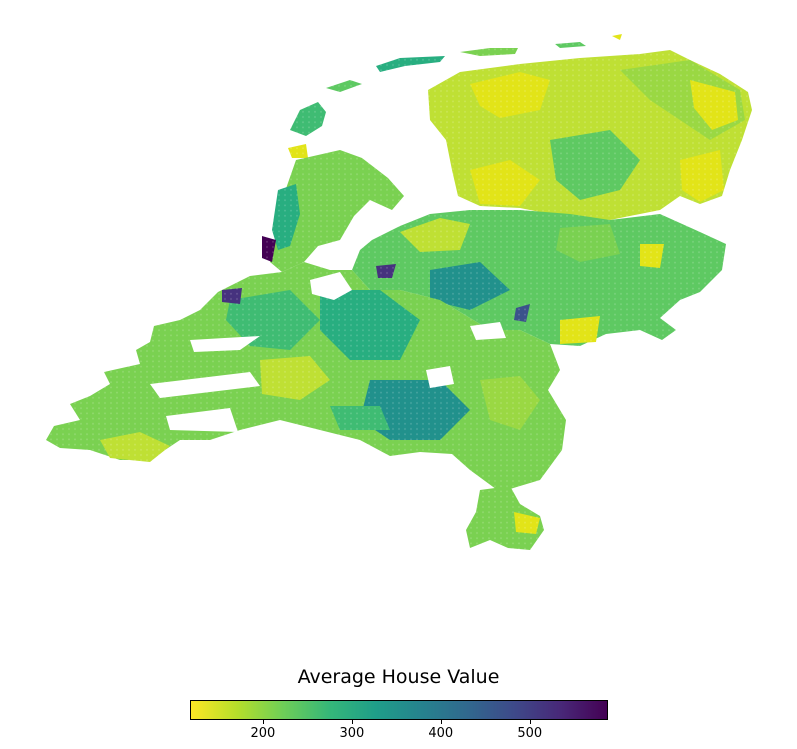 The width and height of the screenshot is (797, 749). I want to click on tick-label: 500, so click(530, 733).